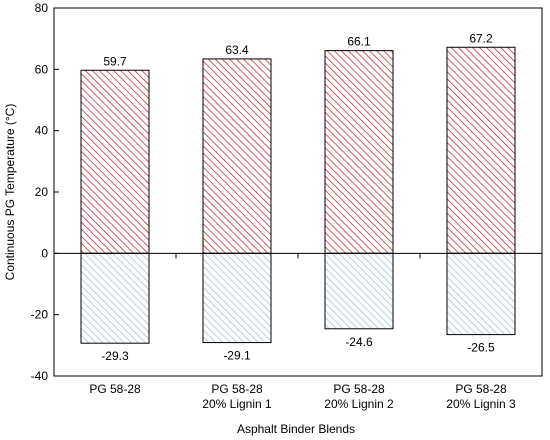  I want to click on y-tick-label-5: 60, so click(42, 69).